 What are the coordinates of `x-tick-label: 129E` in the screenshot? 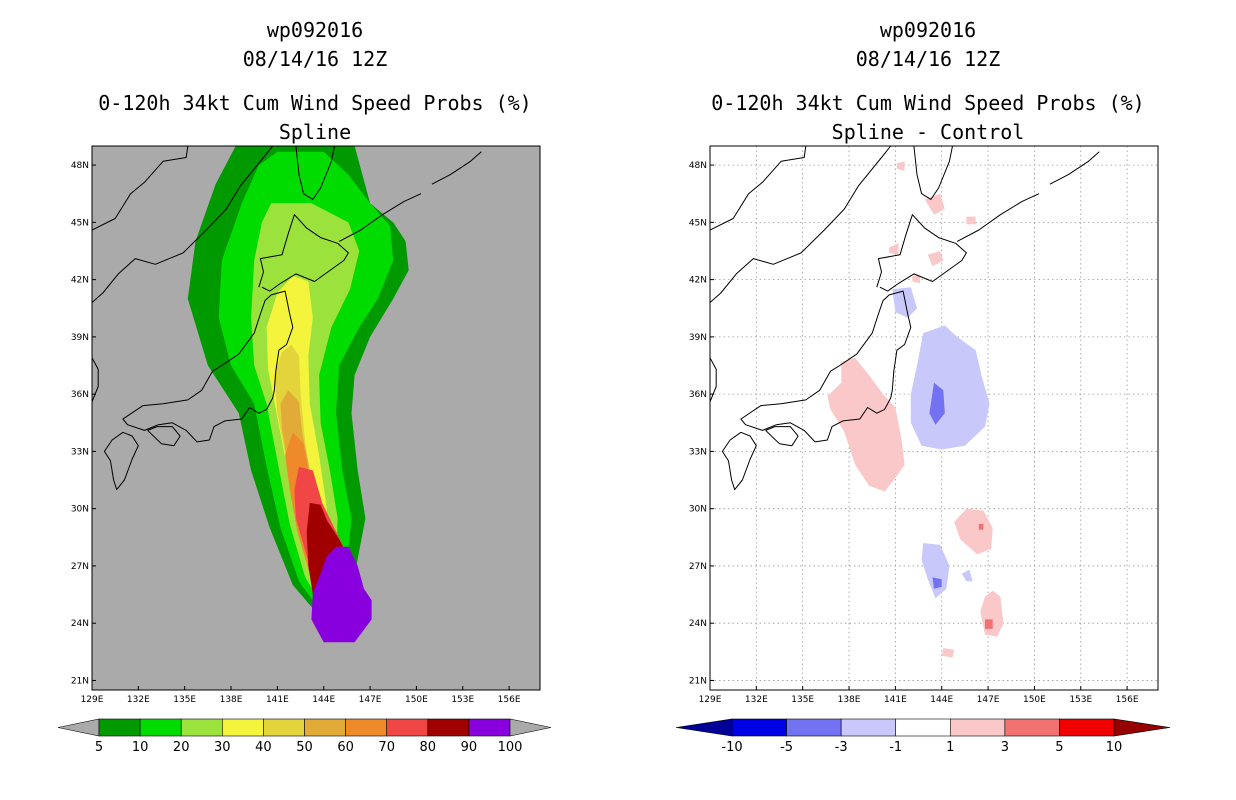 It's located at (92, 700).